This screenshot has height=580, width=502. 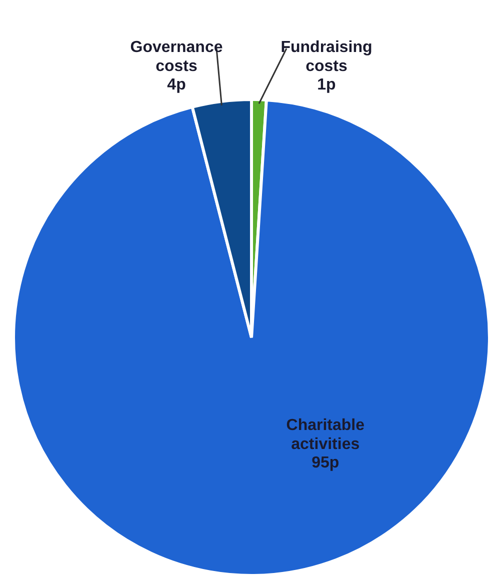 I want to click on slice-label: Fundraising costs, so click(x=326, y=57).